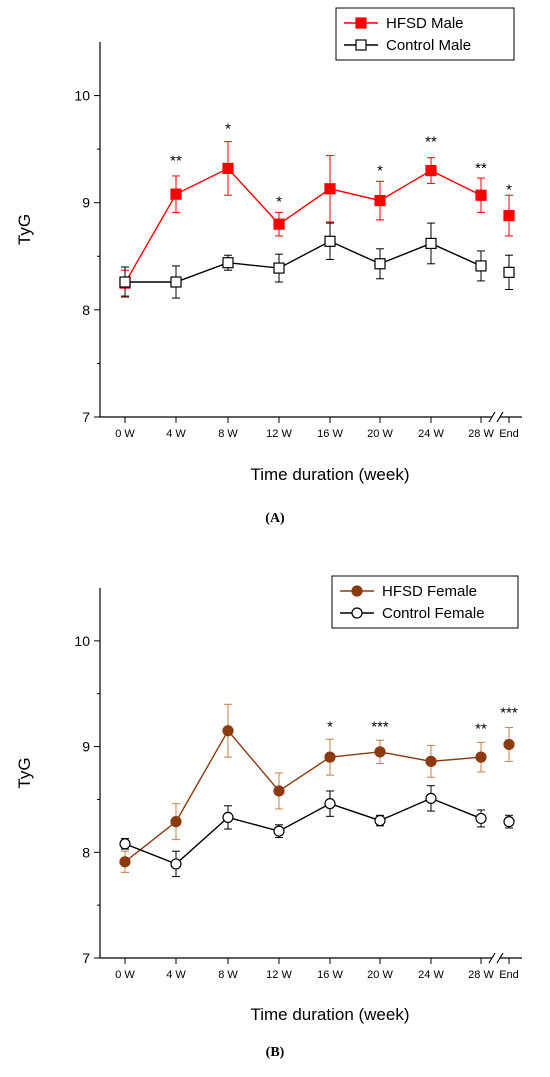 This screenshot has height=1077, width=550. I want to click on legend: HFSD Male Control Male, so click(425, 34).